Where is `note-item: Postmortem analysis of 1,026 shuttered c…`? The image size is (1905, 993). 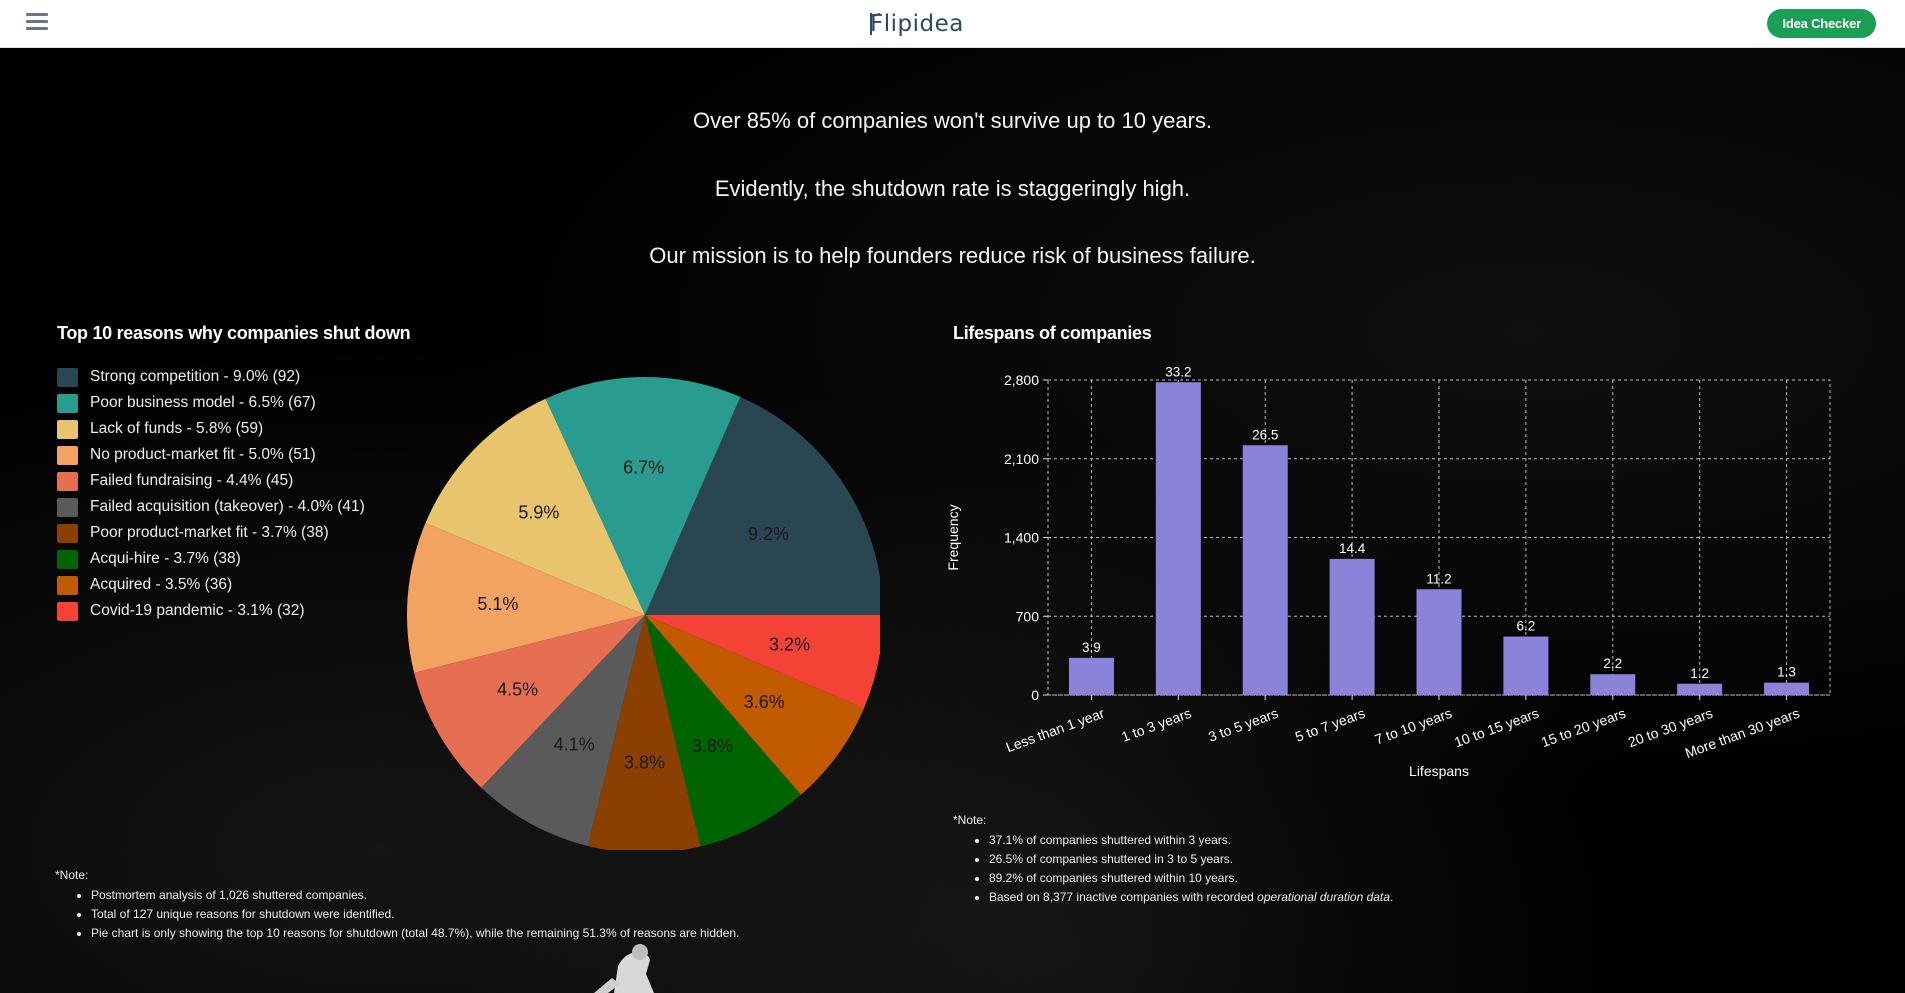 note-item: Postmortem analysis of 1,026 shuttered c… is located at coordinates (415, 895).